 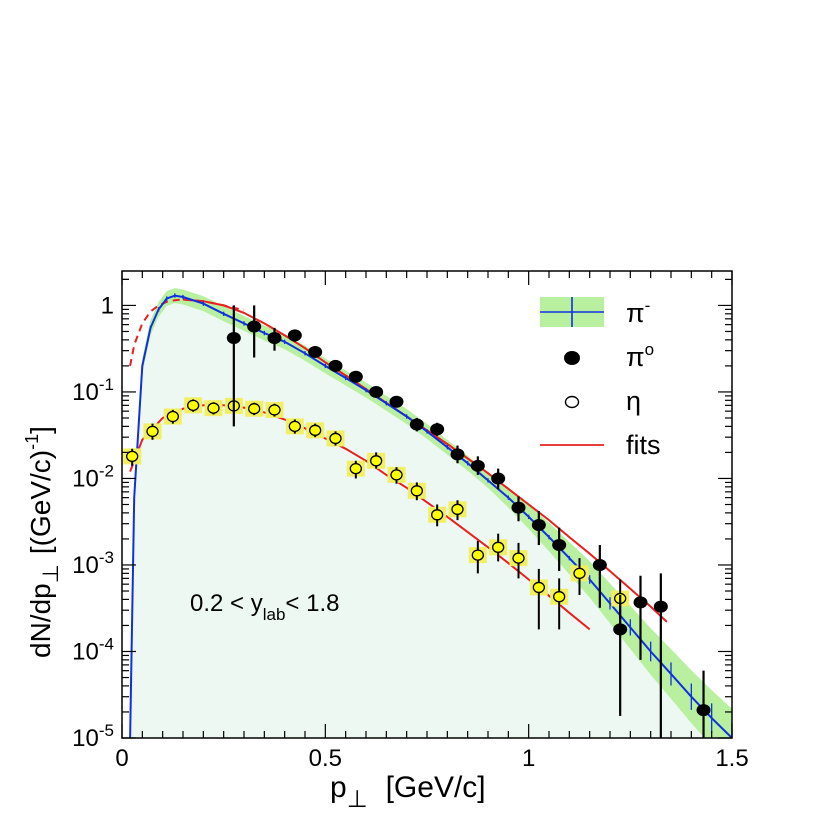 I want to click on y-axis-label-sup: -1, so click(x=32, y=442).